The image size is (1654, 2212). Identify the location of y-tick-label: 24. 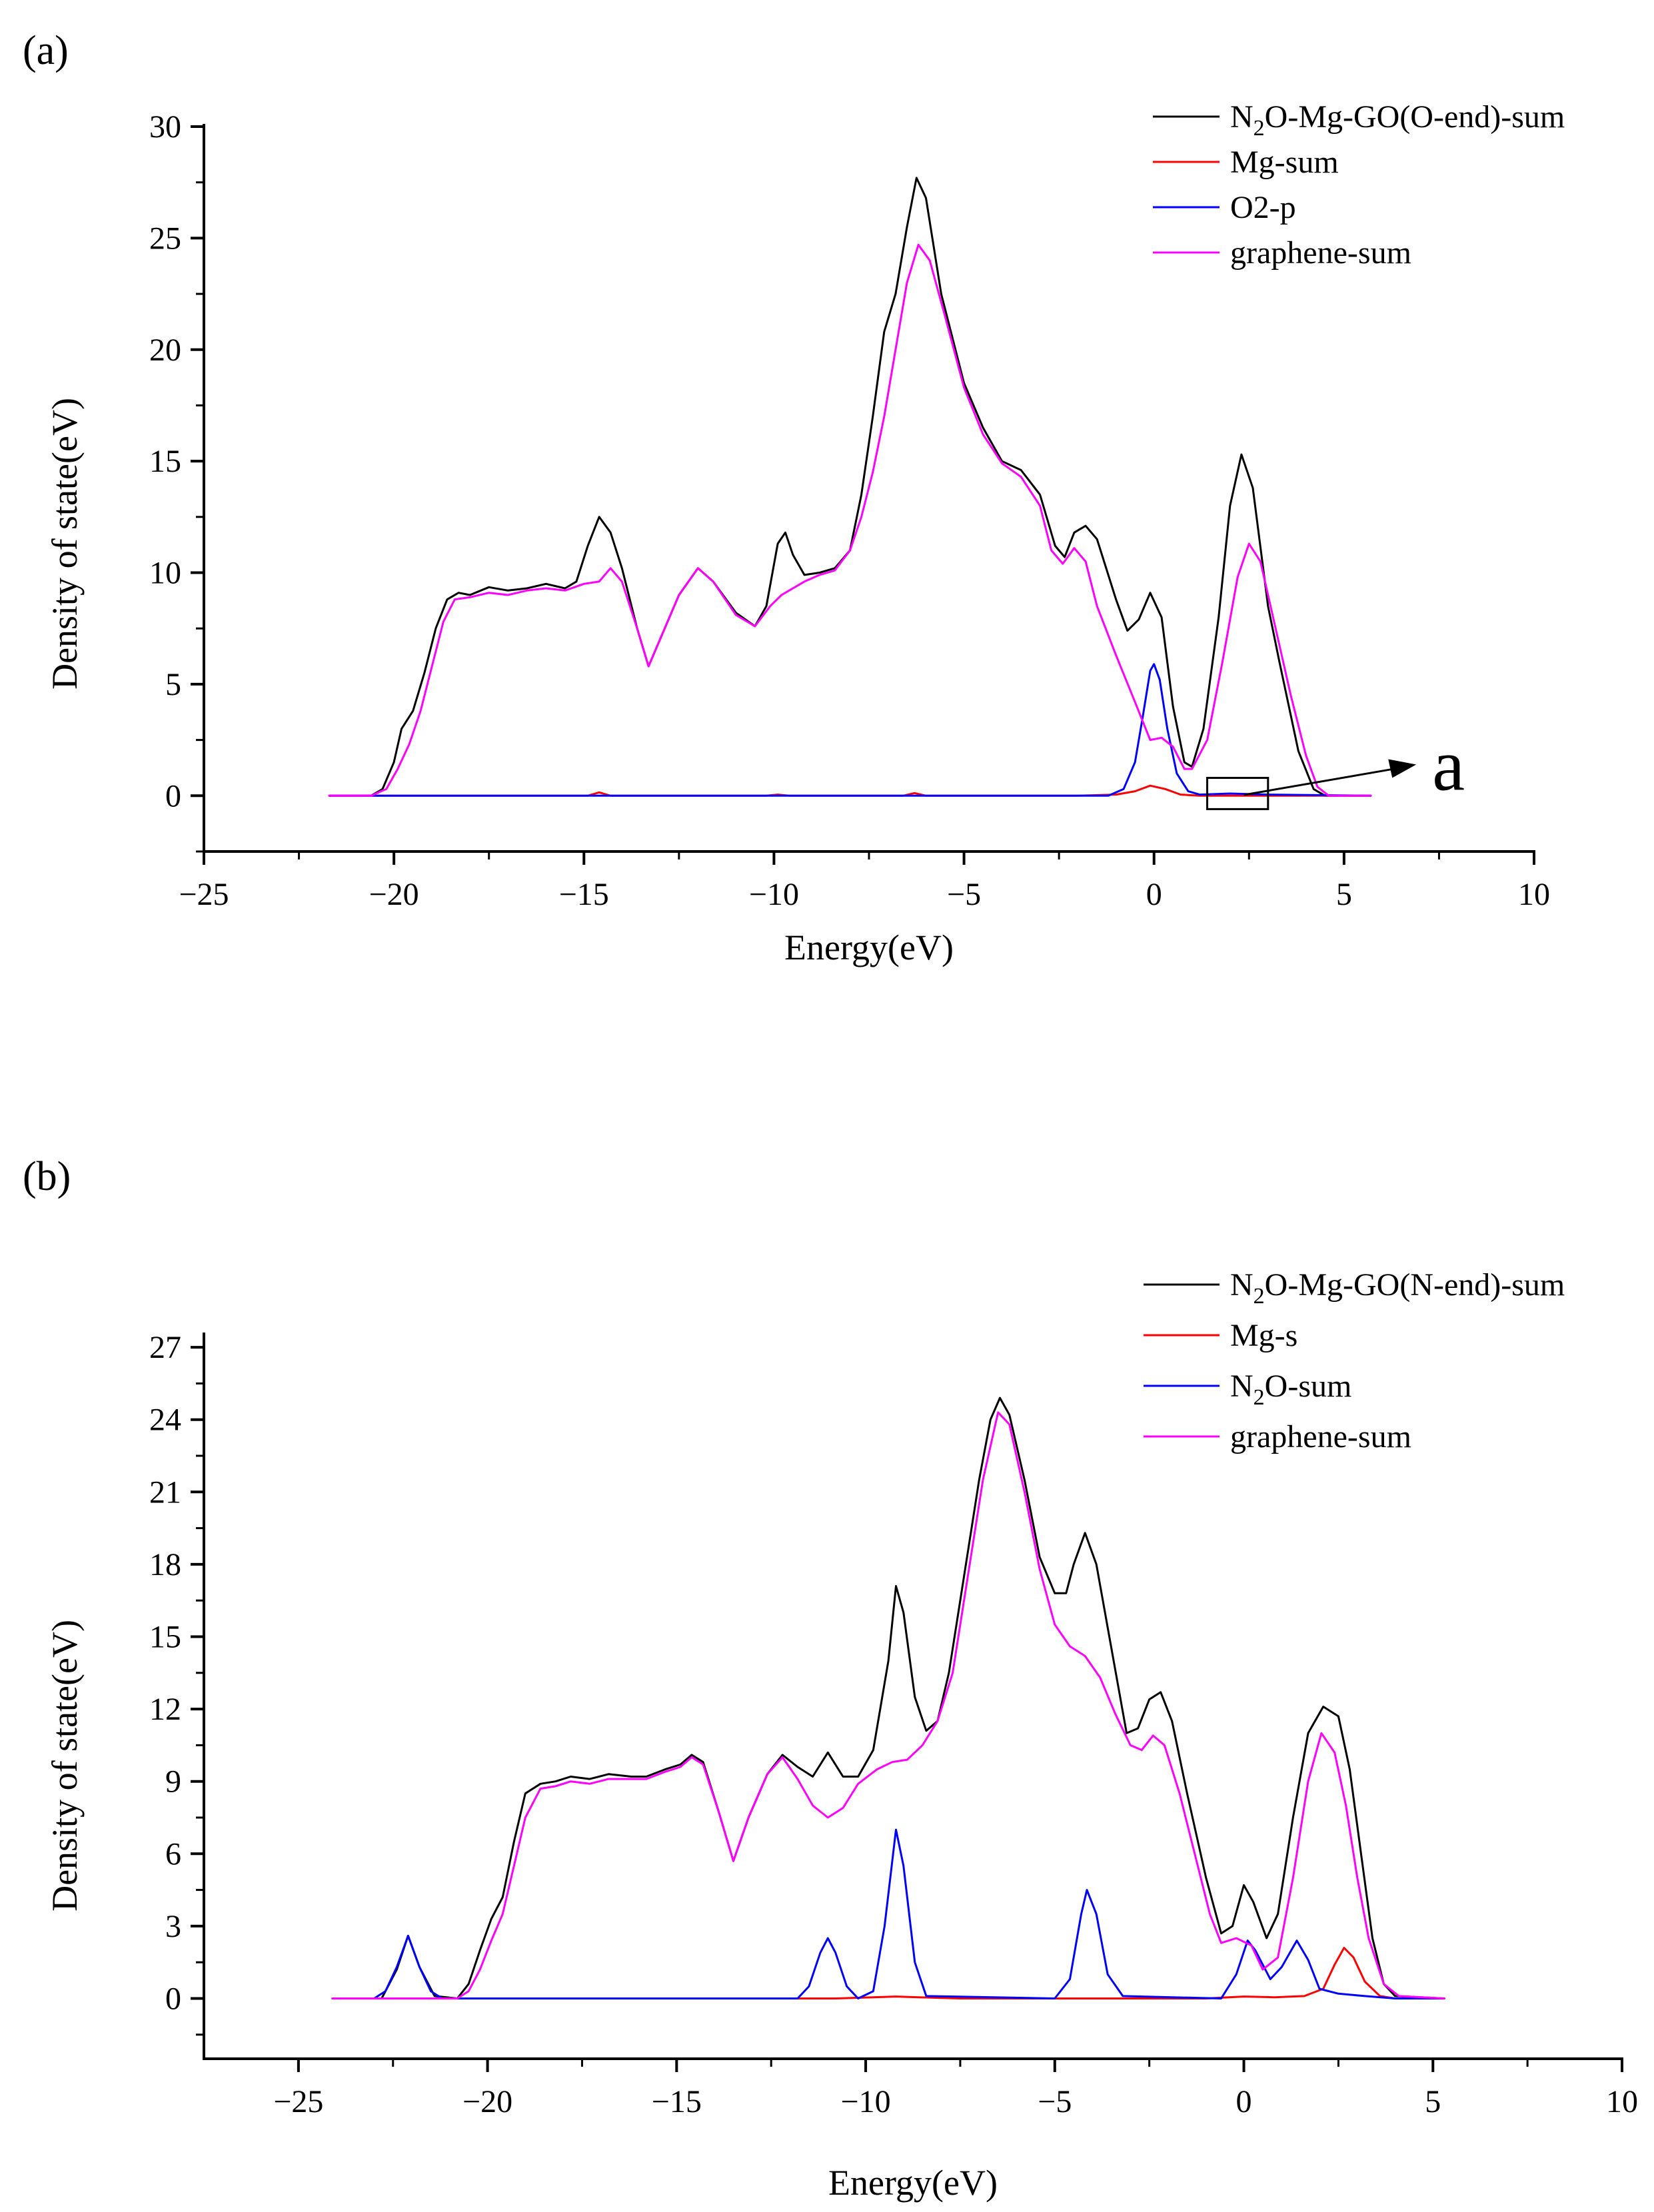
(165, 1420).